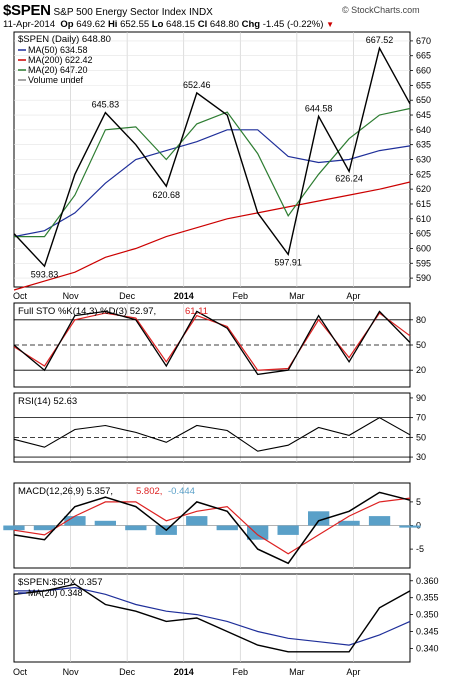 This screenshot has height=685, width=464. Describe the element at coordinates (427, 648) in the screenshot. I see `y-tick-label: 0.340` at that location.